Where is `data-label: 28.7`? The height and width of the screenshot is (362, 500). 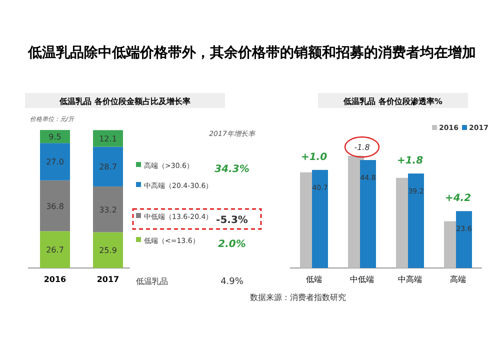
data-label: 28.7 is located at coordinates (108, 167).